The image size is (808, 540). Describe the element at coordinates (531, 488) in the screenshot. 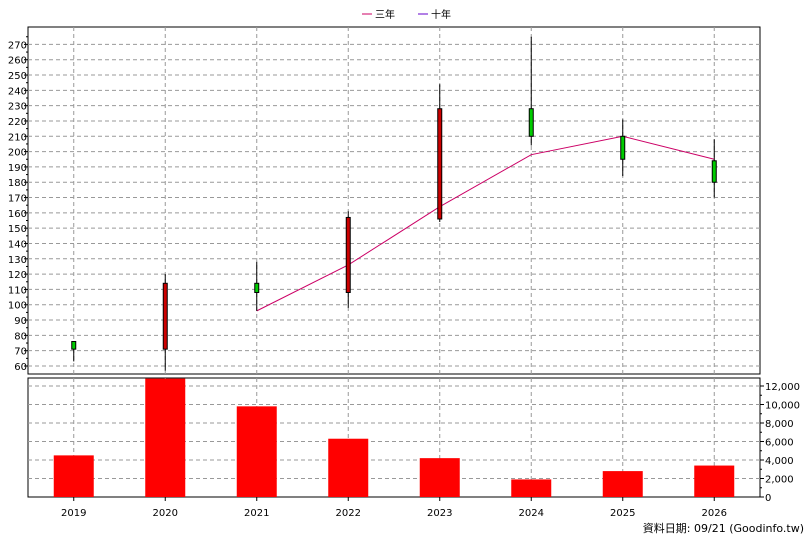

I see `volume-bar-2024` at that location.